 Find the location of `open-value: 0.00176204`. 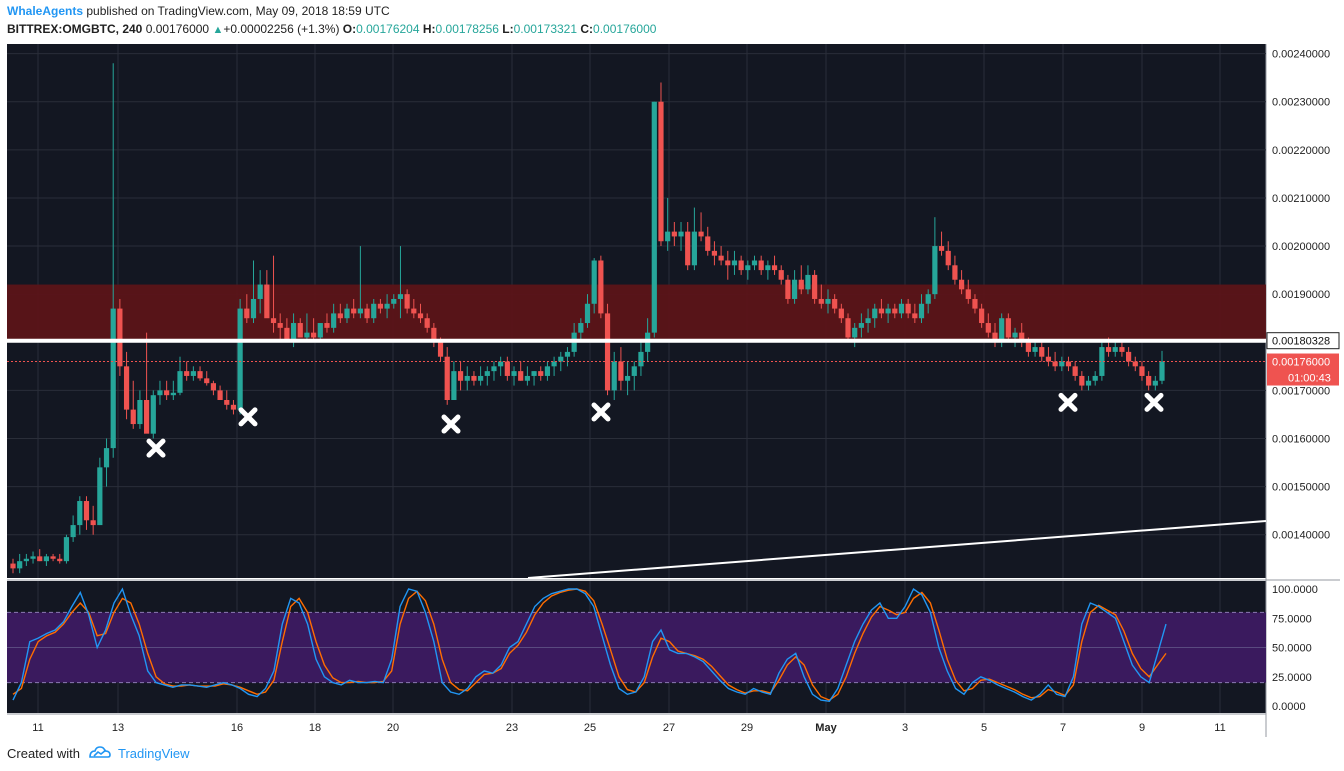

open-value: 0.00176204 is located at coordinates (388, 29).